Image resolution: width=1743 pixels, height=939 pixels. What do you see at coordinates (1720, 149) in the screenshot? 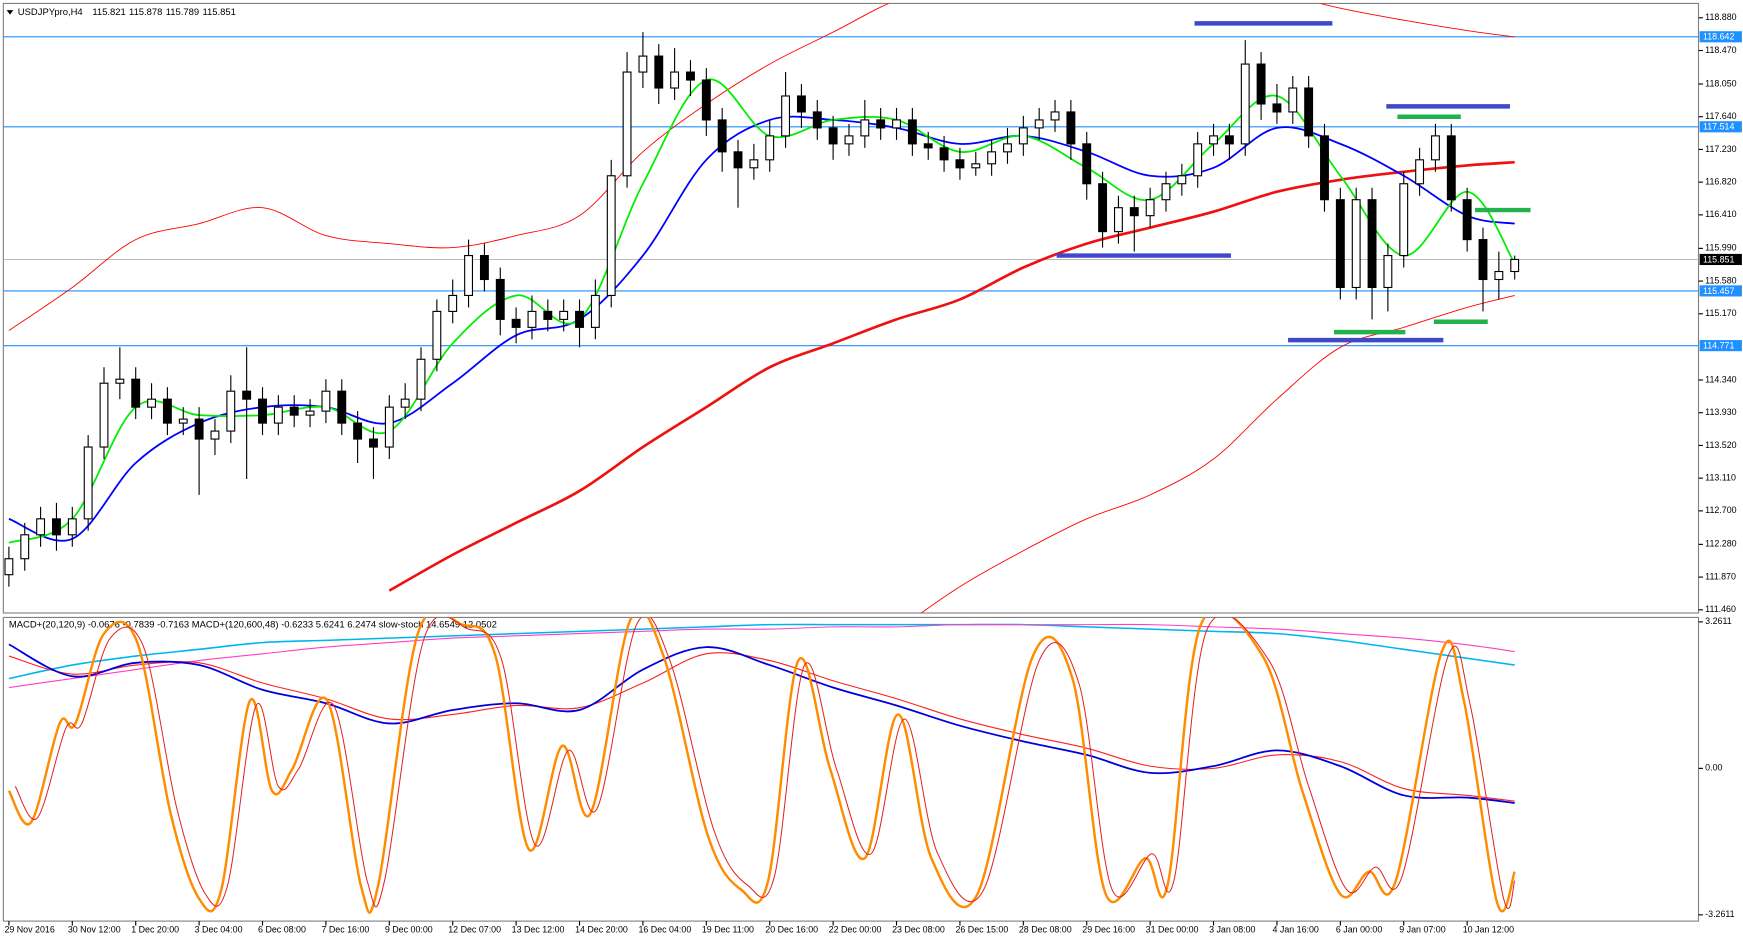
I see `y-tick-label: 117.230` at bounding box center [1720, 149].